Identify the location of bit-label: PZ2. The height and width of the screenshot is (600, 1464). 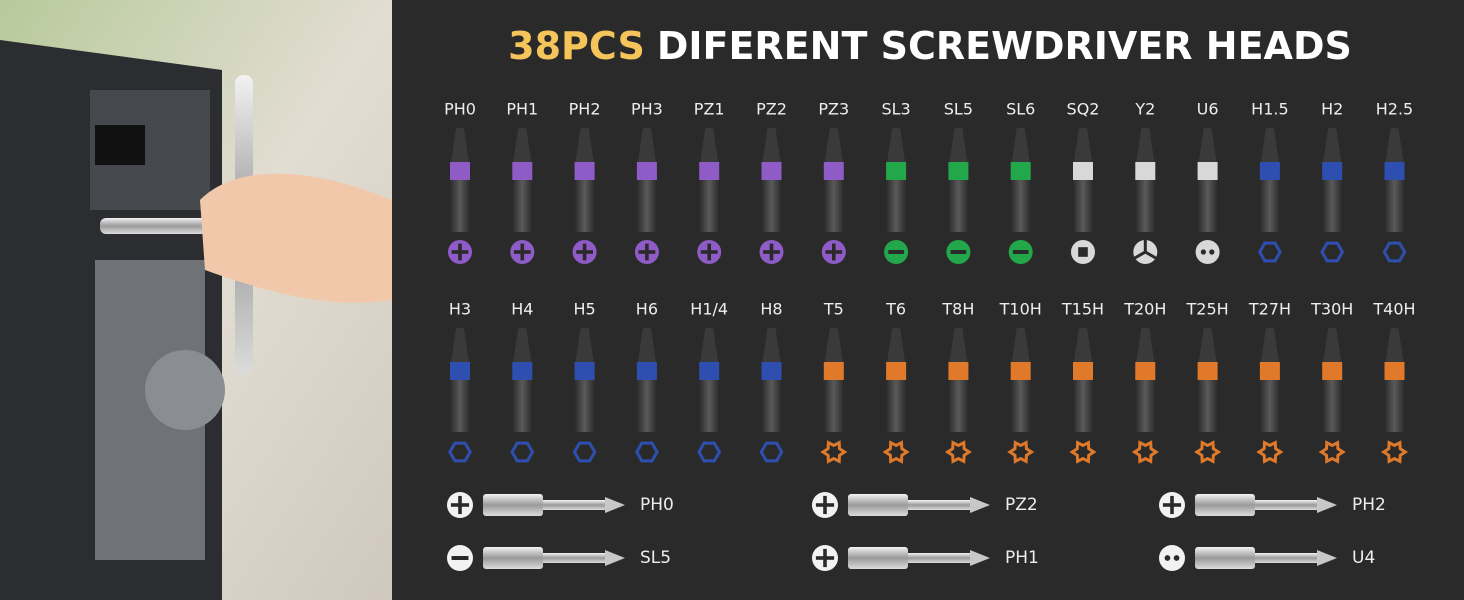
(771, 109).